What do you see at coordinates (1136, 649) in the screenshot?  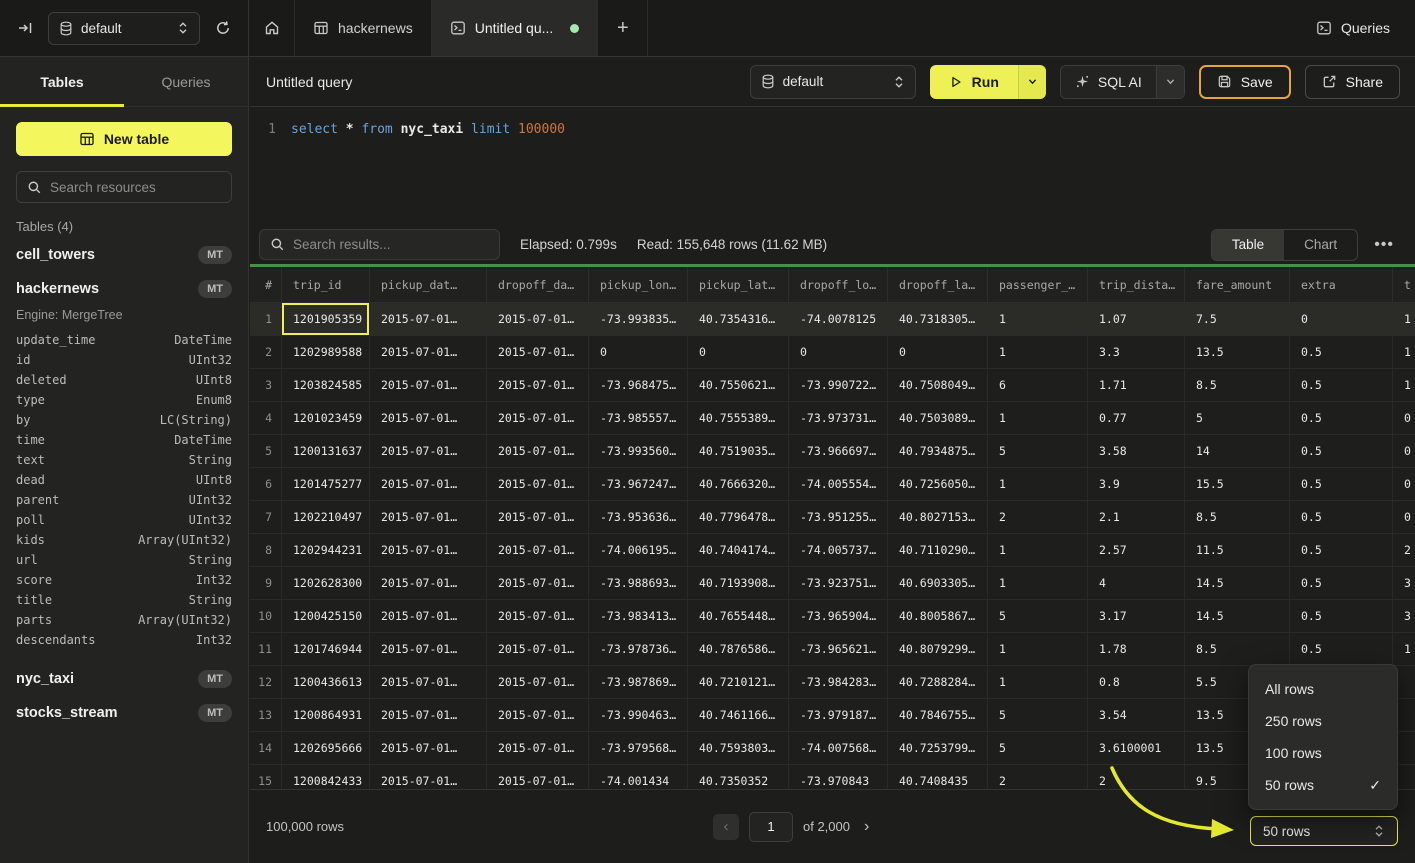 I see `table-cell: 1.78` at bounding box center [1136, 649].